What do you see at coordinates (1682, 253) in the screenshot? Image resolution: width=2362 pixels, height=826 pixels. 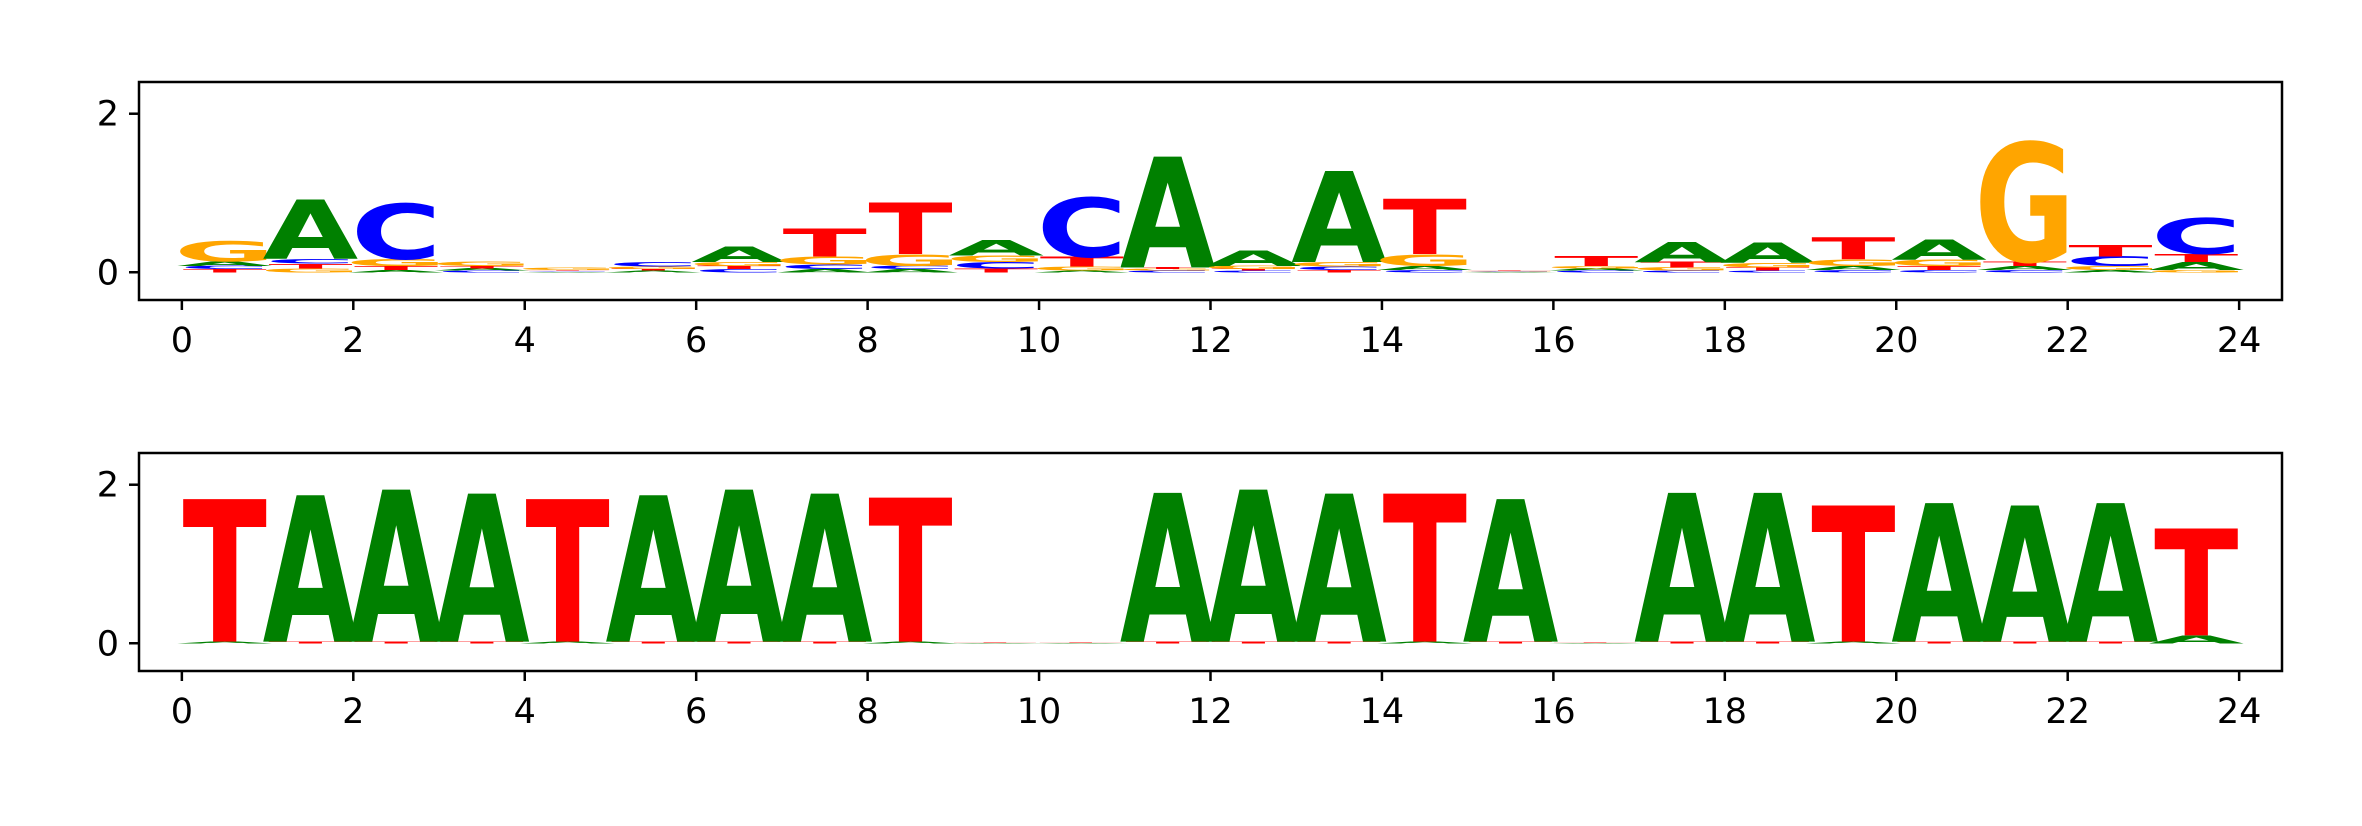 I see `logo-letter-A-pos-17: A` at bounding box center [1682, 253].